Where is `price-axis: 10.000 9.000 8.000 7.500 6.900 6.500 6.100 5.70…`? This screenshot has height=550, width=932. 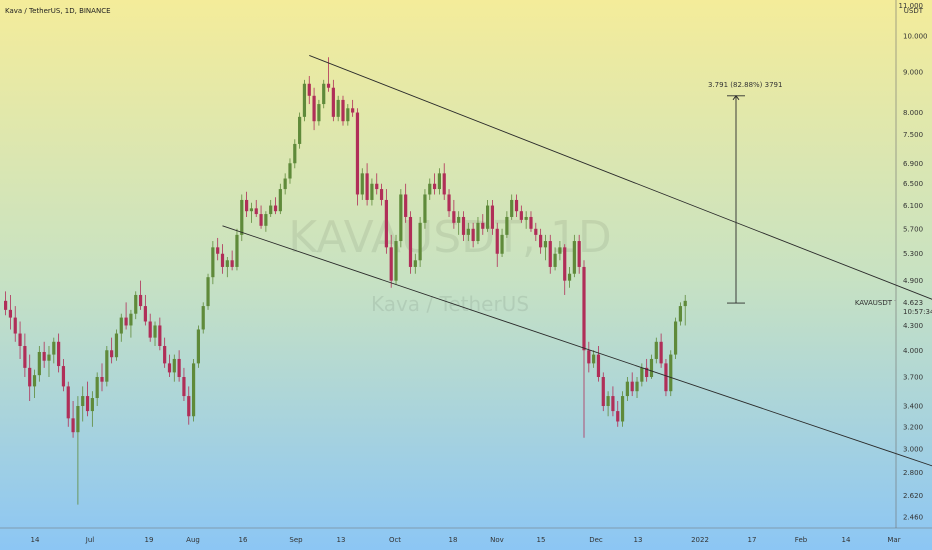
price-axis: 10.000 9.000 8.000 7.500 6.900 6.500 6.100 5.70… is located at coordinates (915, 277).